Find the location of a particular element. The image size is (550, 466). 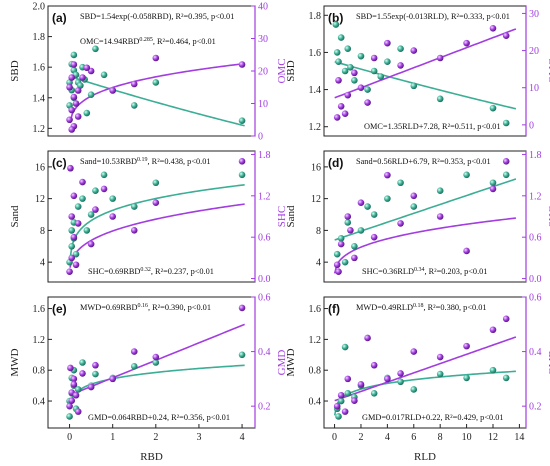

x-tick-label: 6 is located at coordinates (413, 437).